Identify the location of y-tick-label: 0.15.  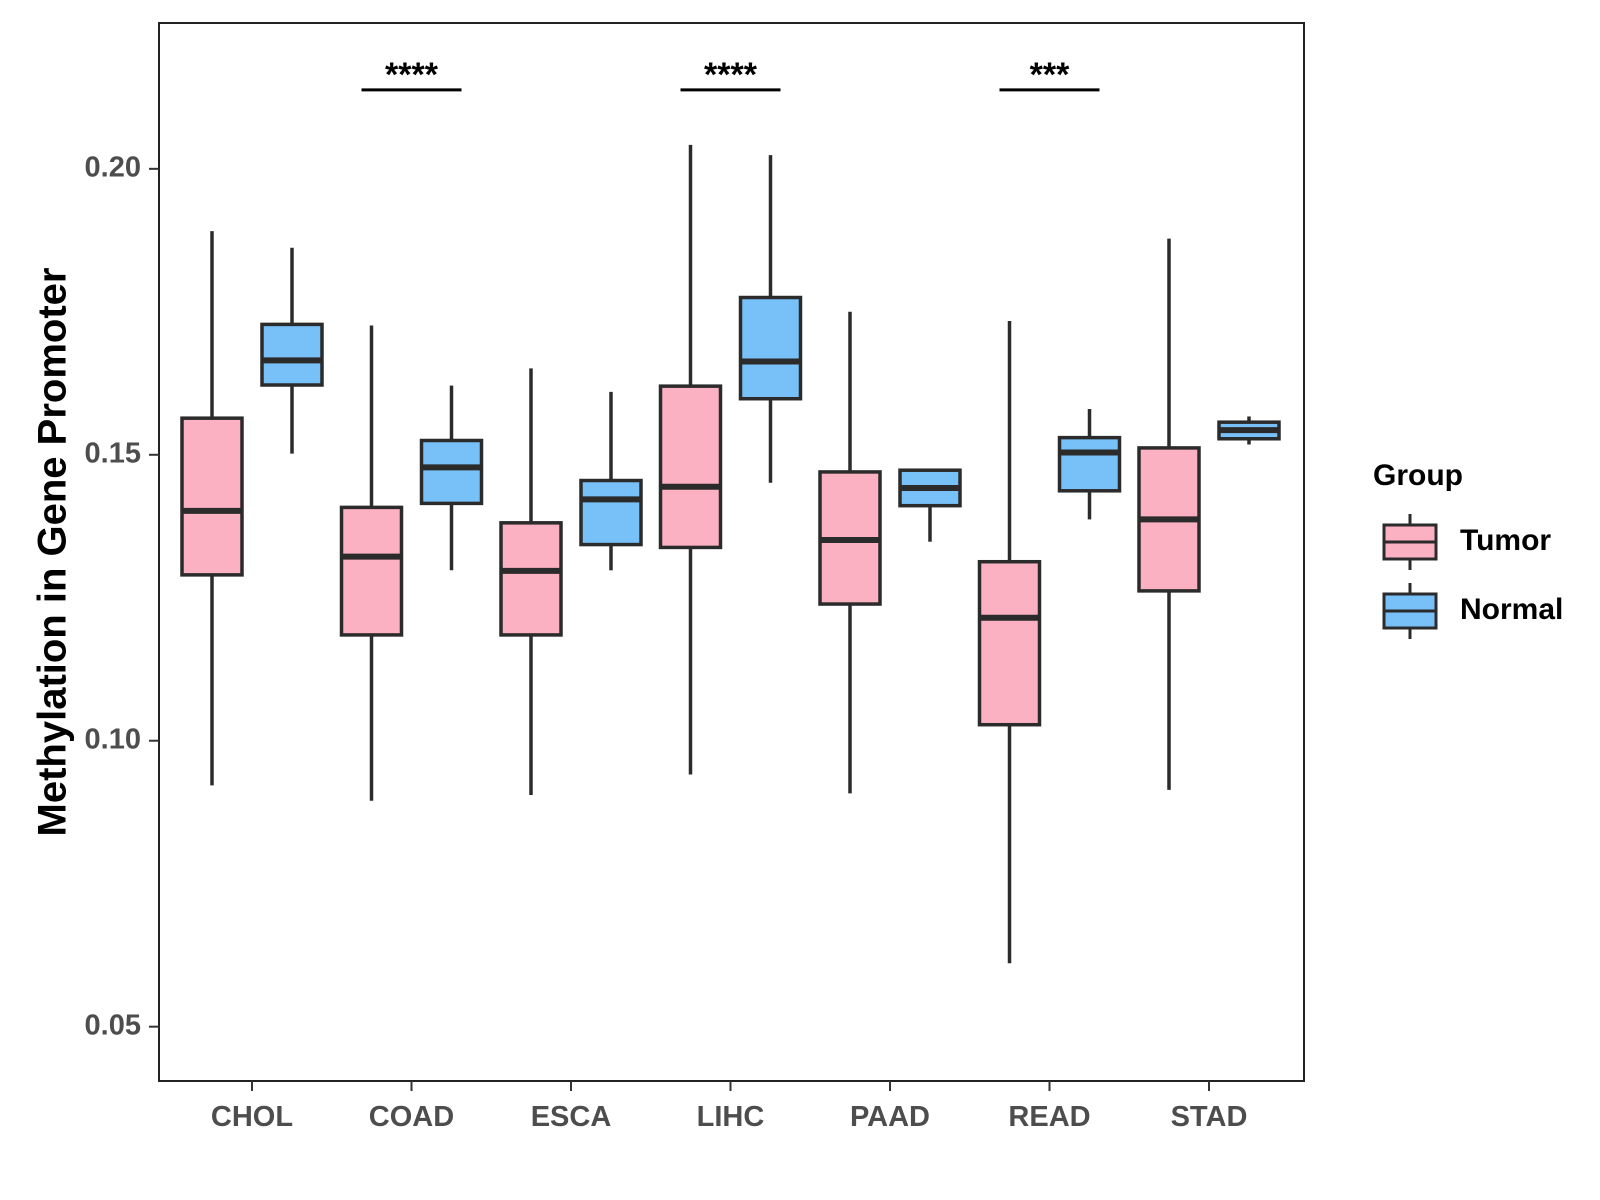
(113, 453).